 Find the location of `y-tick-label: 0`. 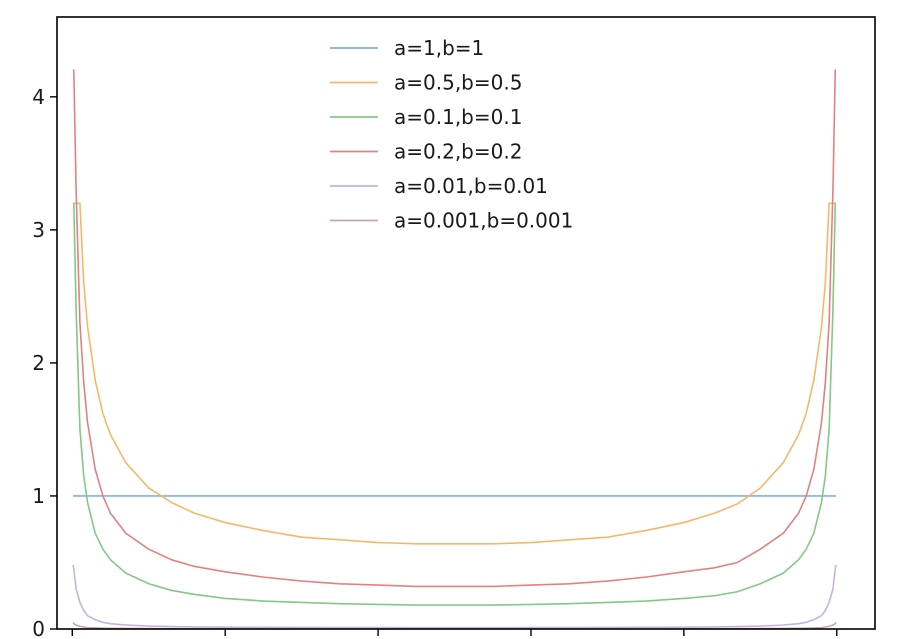

y-tick-label: 0 is located at coordinates (38, 628).